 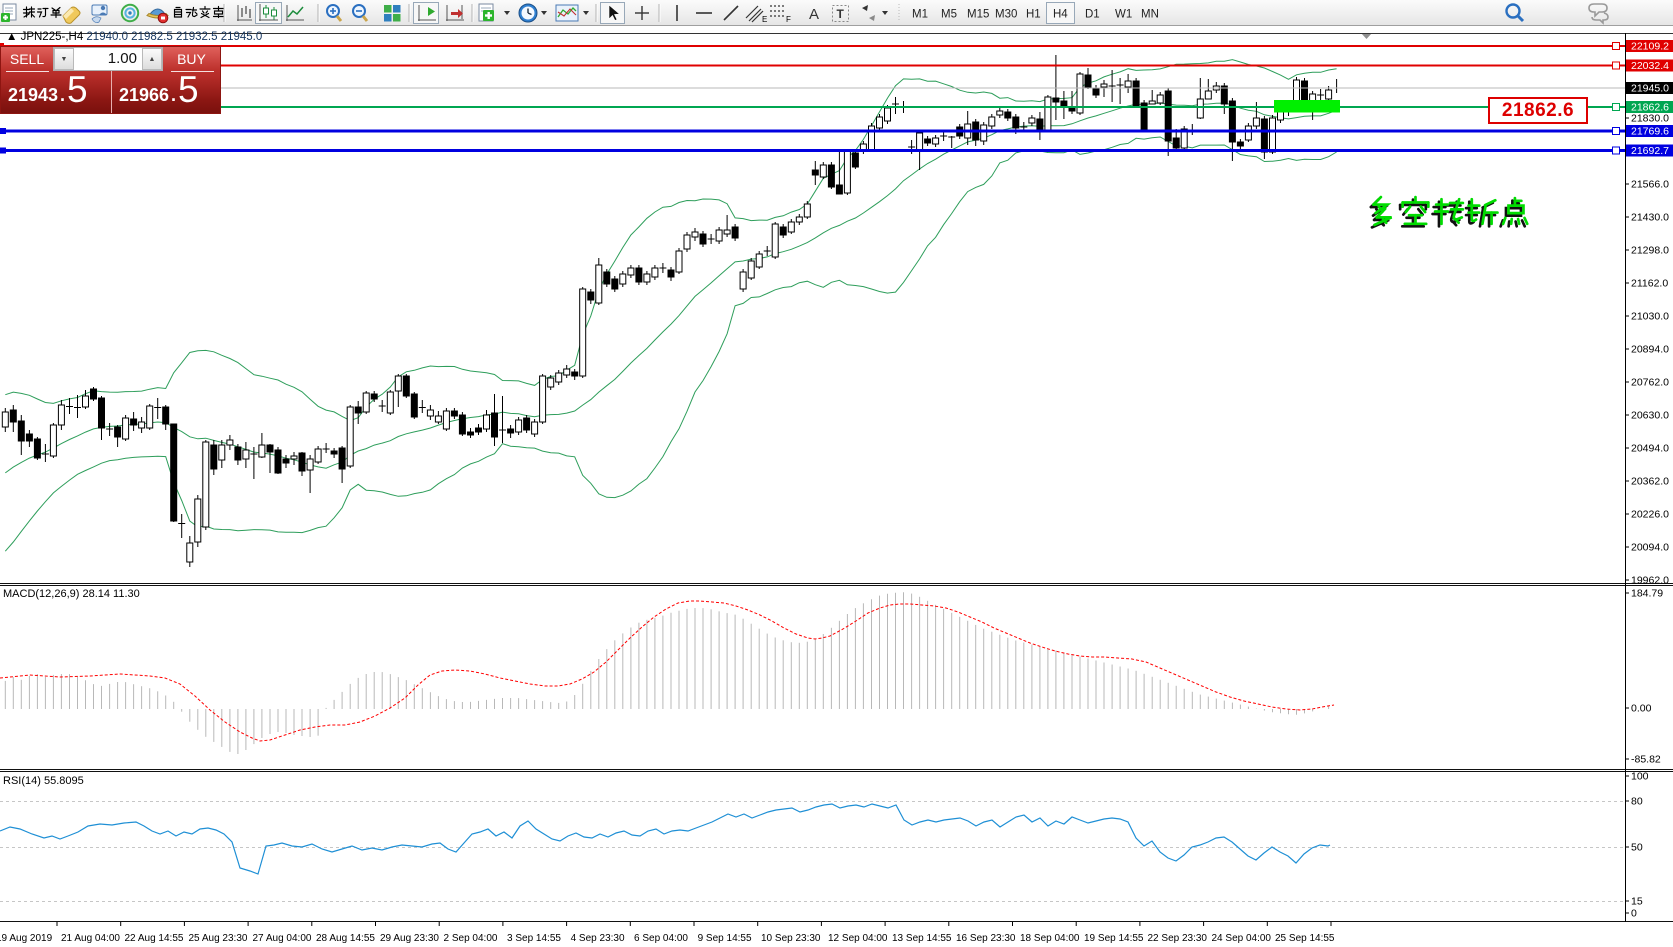 What do you see at coordinates (471, 938) in the screenshot?
I see `svg-text: 2 Sep 04:00` at bounding box center [471, 938].